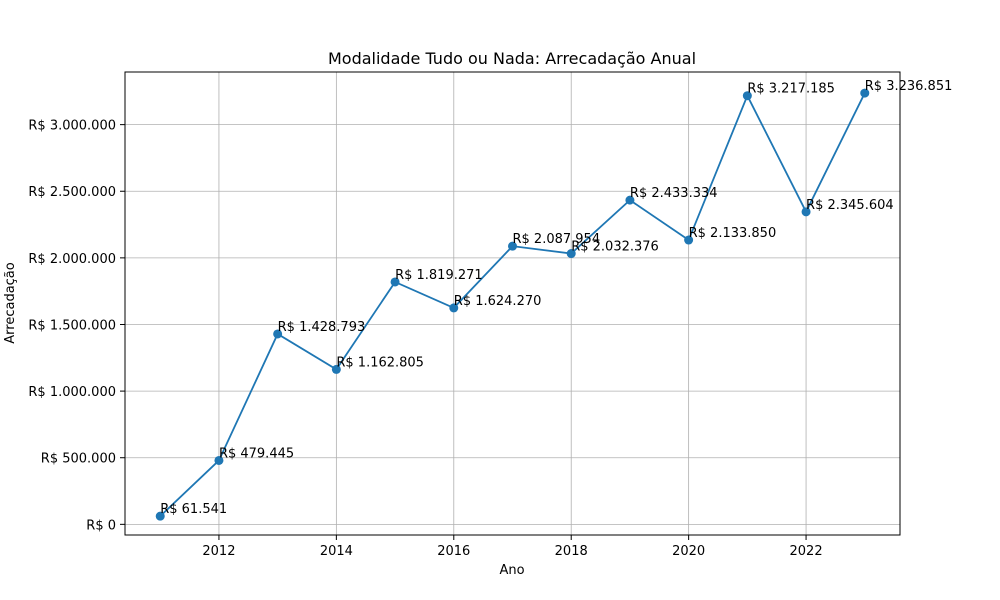 The image size is (1000, 600). Describe the element at coordinates (498, 301) in the screenshot. I see `data-label: R$ 1.624.270` at that location.